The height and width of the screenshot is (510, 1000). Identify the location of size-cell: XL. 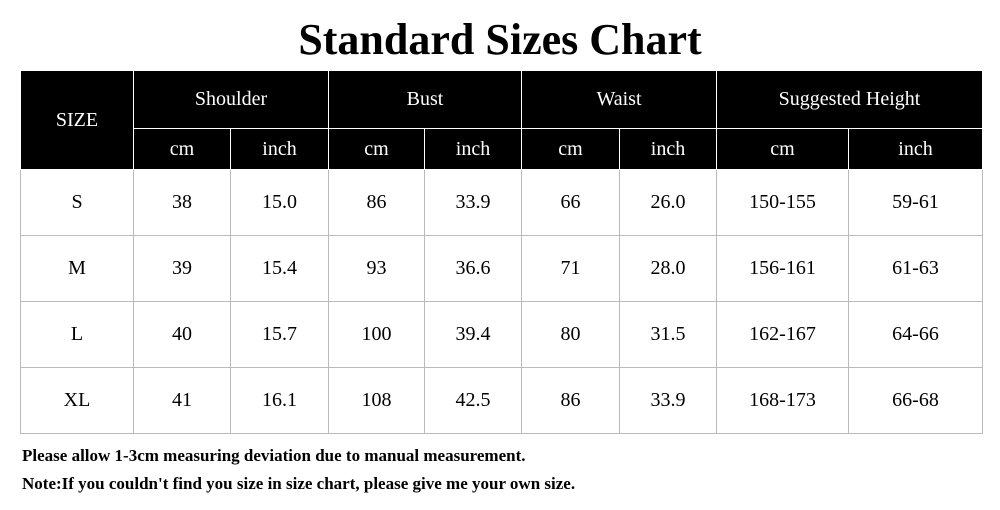
(77, 400).